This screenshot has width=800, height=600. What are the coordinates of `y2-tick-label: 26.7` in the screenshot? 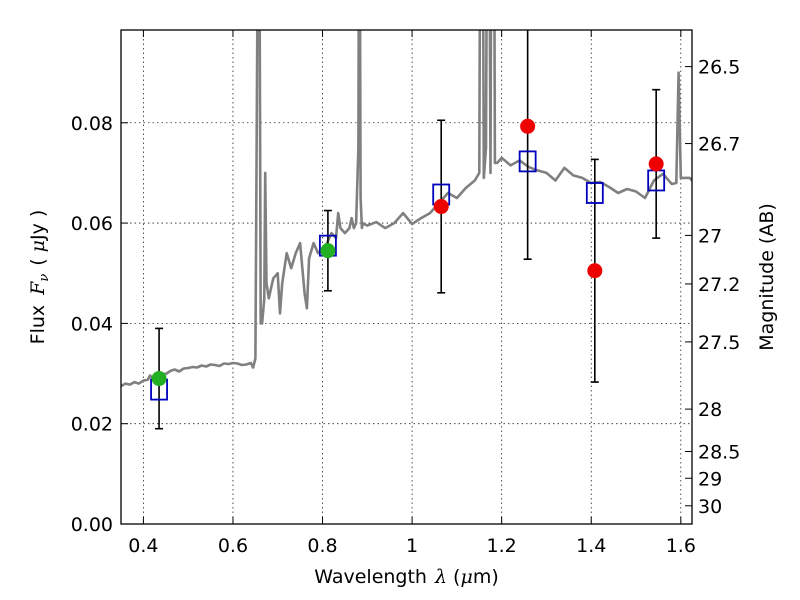 It's located at (719, 145).